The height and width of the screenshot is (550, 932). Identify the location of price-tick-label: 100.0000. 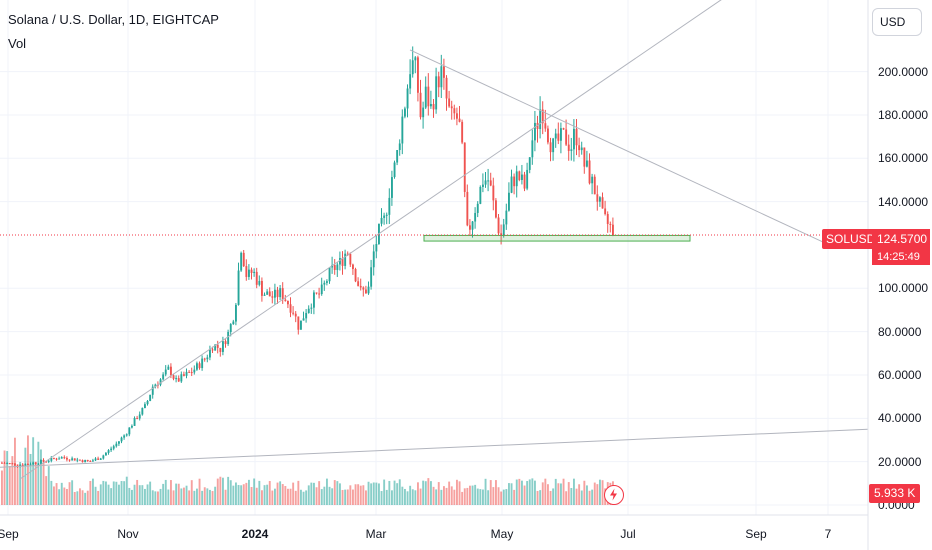
(903, 288).